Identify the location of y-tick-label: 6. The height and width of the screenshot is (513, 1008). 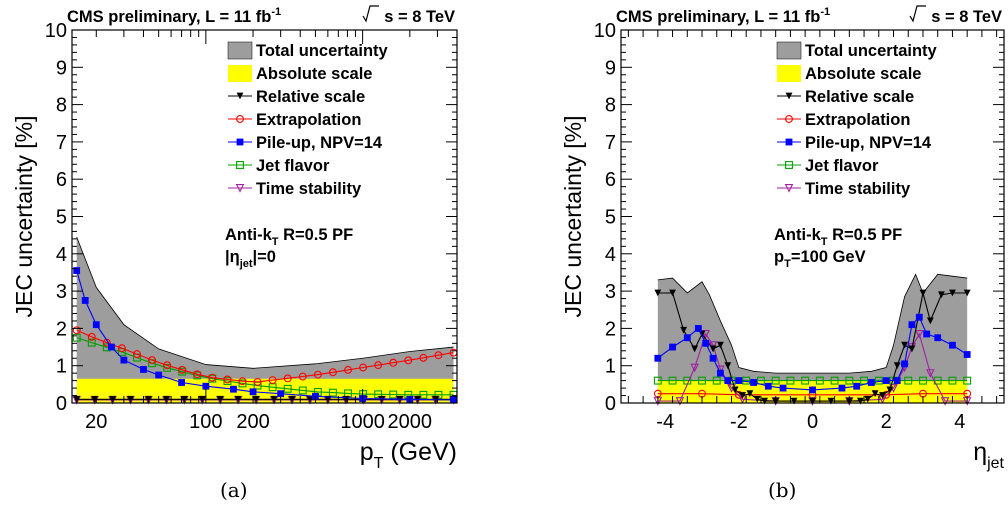
(610, 180).